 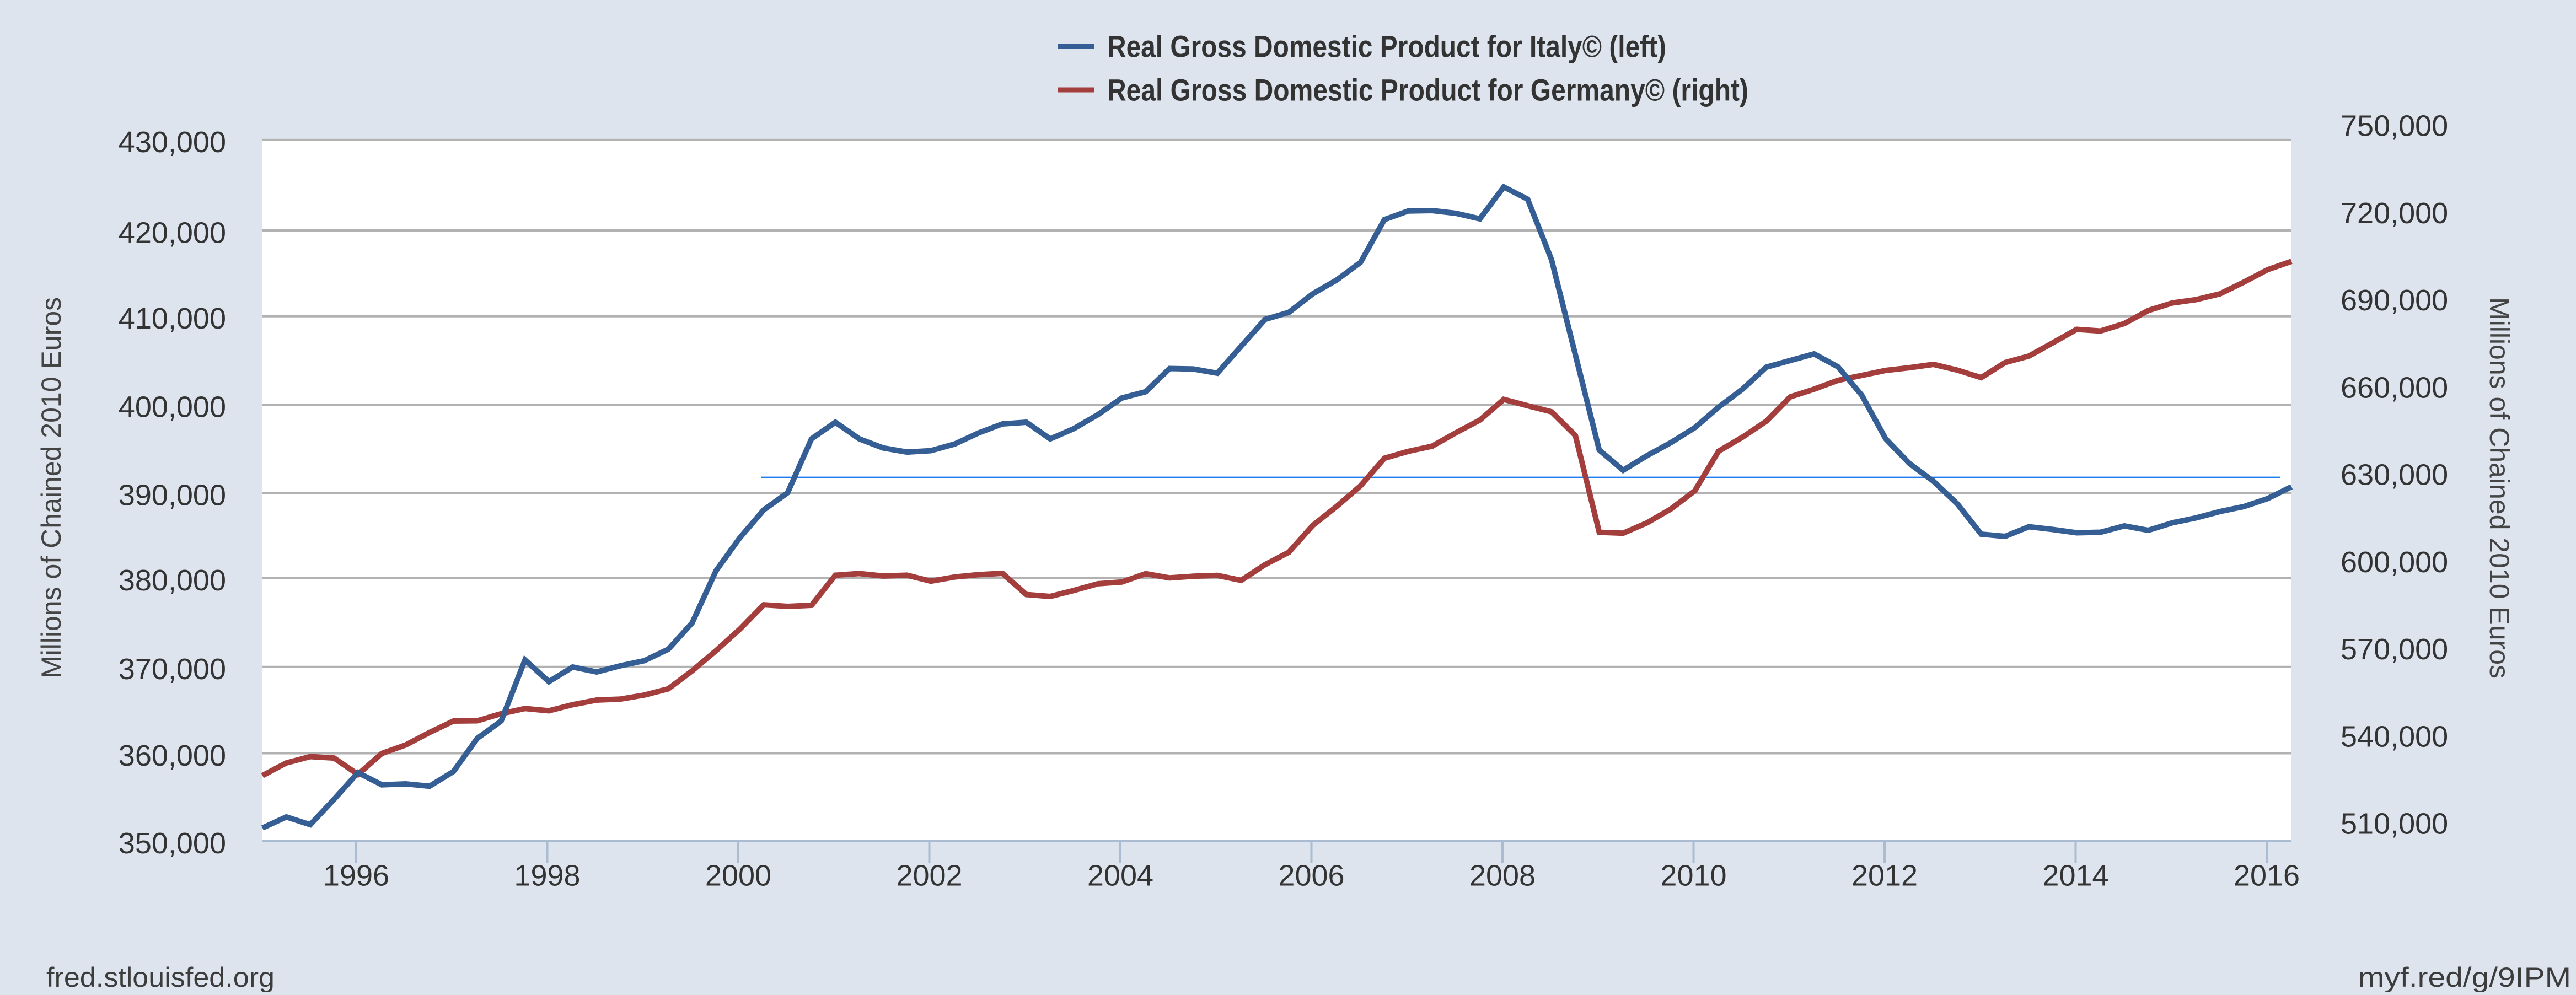 I want to click on svg-text: 380,000, so click(x=172, y=580).